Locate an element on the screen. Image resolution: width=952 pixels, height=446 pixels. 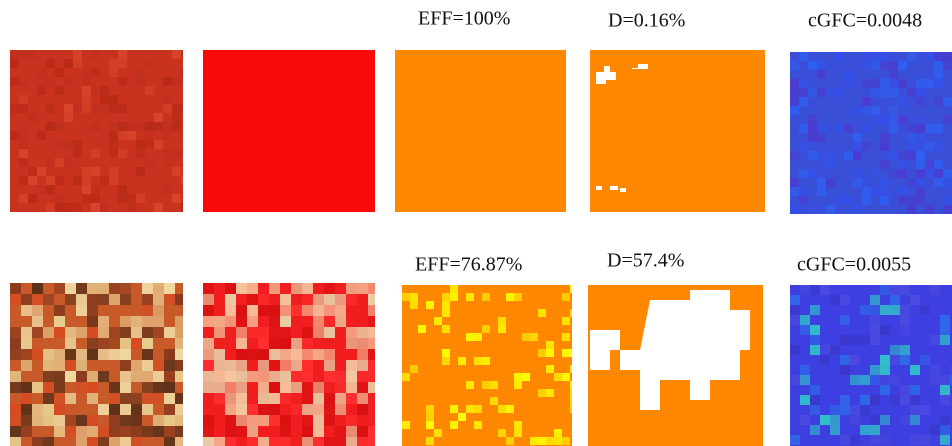
panel-label: EFF=76.87% is located at coordinates (468, 265).